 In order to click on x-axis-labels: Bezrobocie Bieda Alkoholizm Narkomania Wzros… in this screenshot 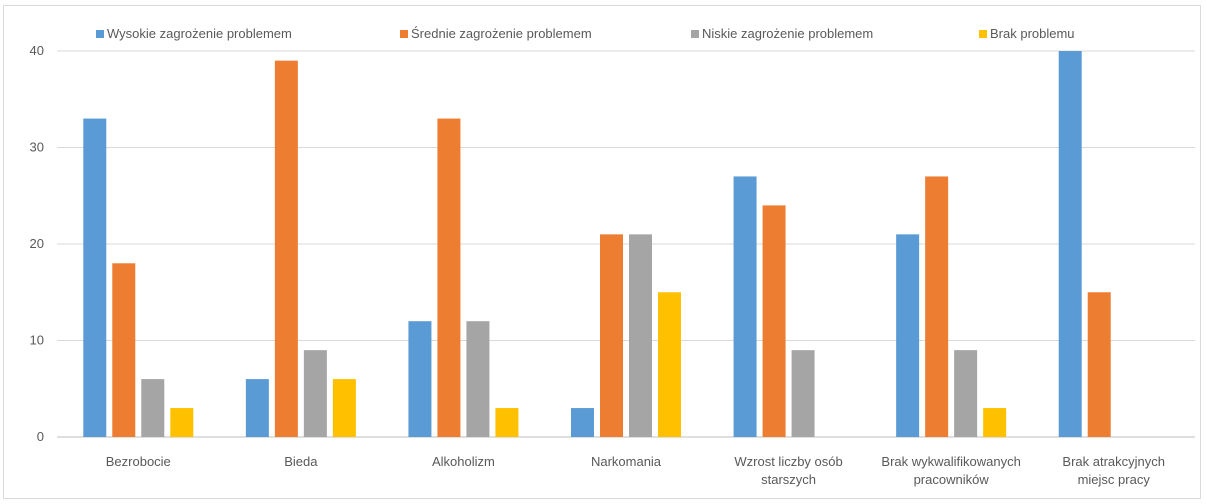, I will do `click(635, 470)`.